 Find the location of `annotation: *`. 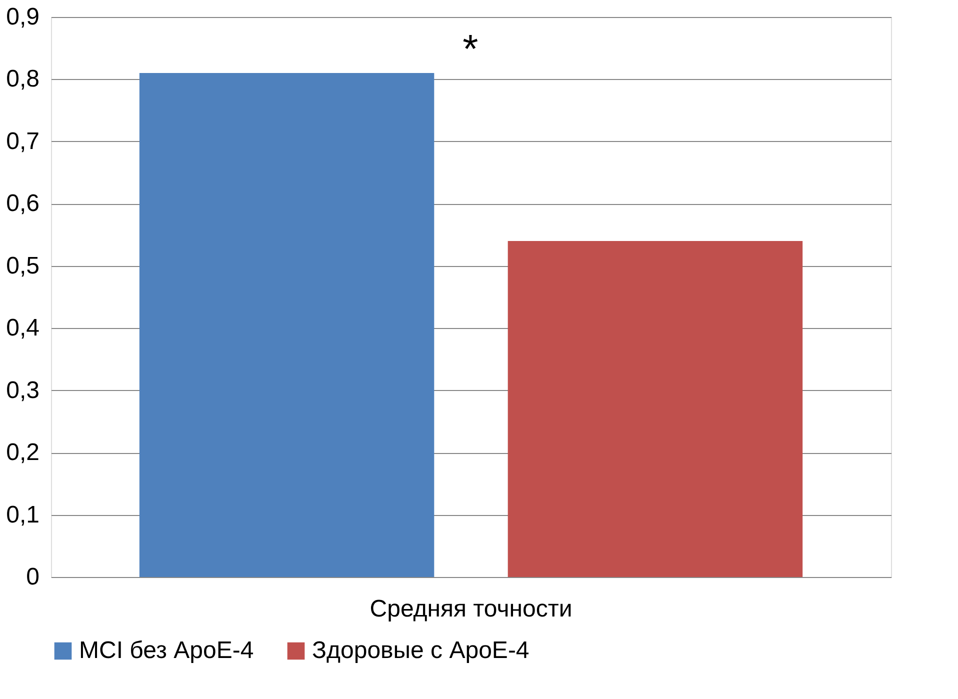

annotation: * is located at coordinates (470, 50).